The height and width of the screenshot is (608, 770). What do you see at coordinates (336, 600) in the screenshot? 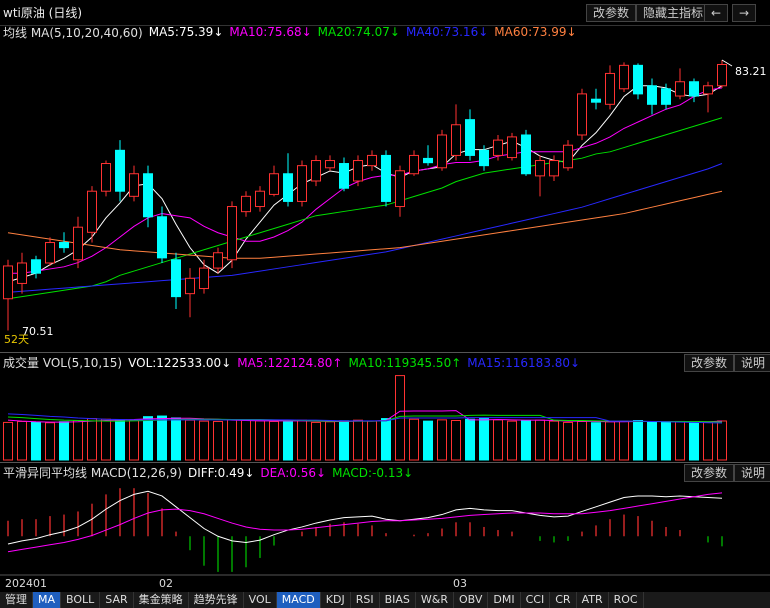
I see `tab: KDJ` at bounding box center [336, 600].